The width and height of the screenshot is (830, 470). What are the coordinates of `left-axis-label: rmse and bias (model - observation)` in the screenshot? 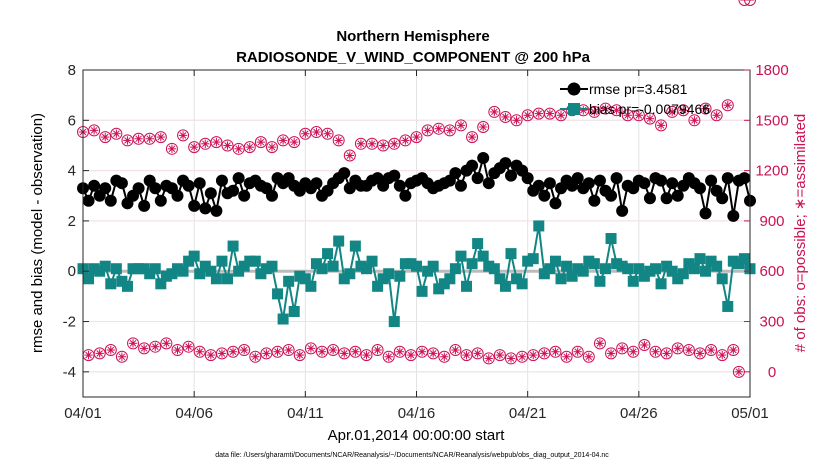 It's located at (37, 233).